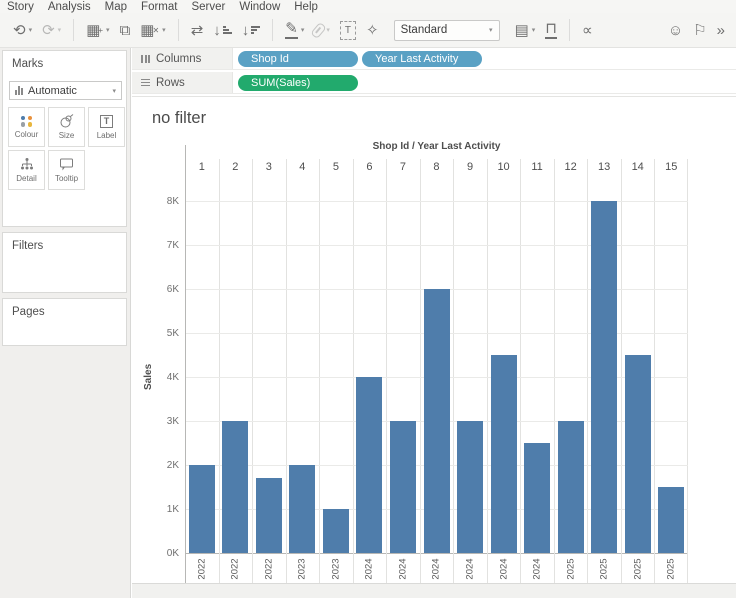 This screenshot has height=598, width=736. Describe the element at coordinates (302, 167) in the screenshot. I see `column-header-4: 4` at that location.